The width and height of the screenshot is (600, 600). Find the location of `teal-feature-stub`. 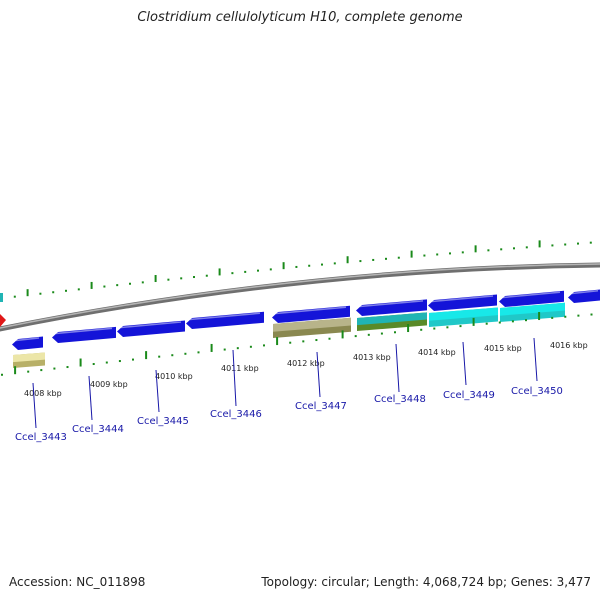

teal-feature-stub is located at coordinates (1, 297).